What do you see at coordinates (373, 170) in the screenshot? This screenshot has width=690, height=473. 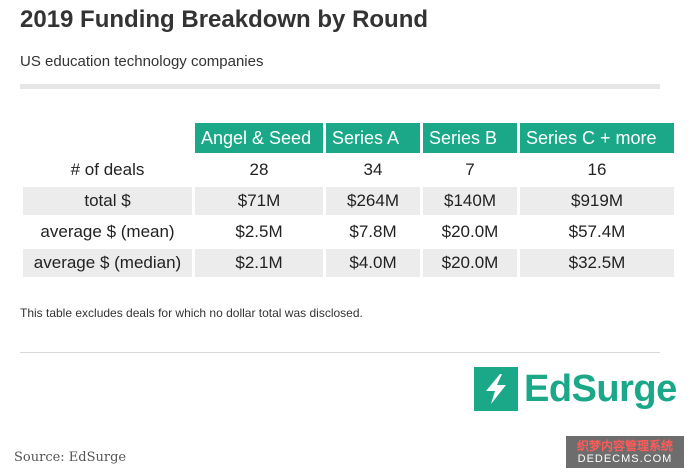 I see `table-cell: 34` at bounding box center [373, 170].